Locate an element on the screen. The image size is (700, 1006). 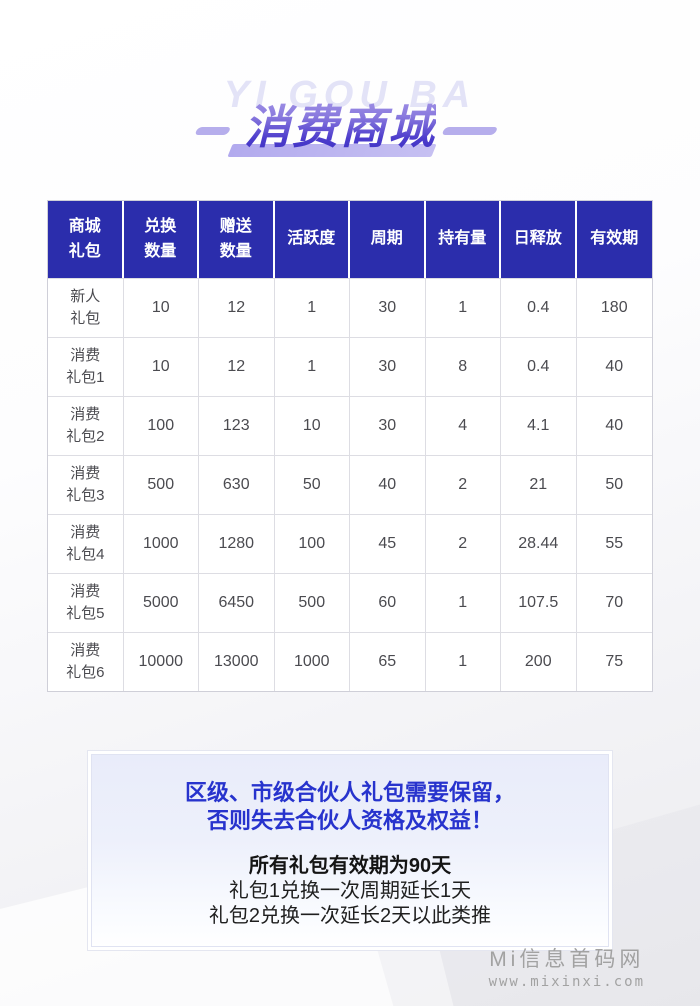
value-cell: 180 is located at coordinates (614, 307).